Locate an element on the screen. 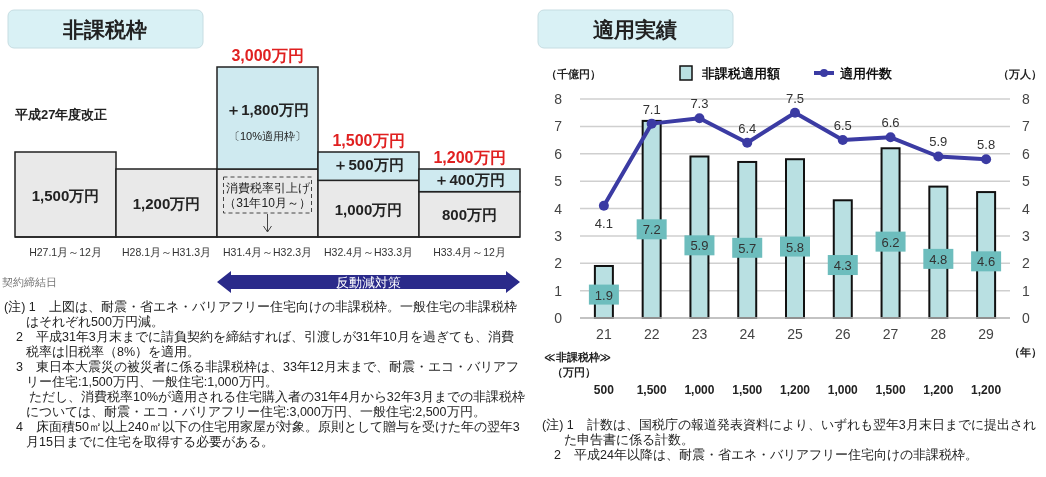 The height and width of the screenshot is (477, 1046). data-label: 6.6 is located at coordinates (890, 123).